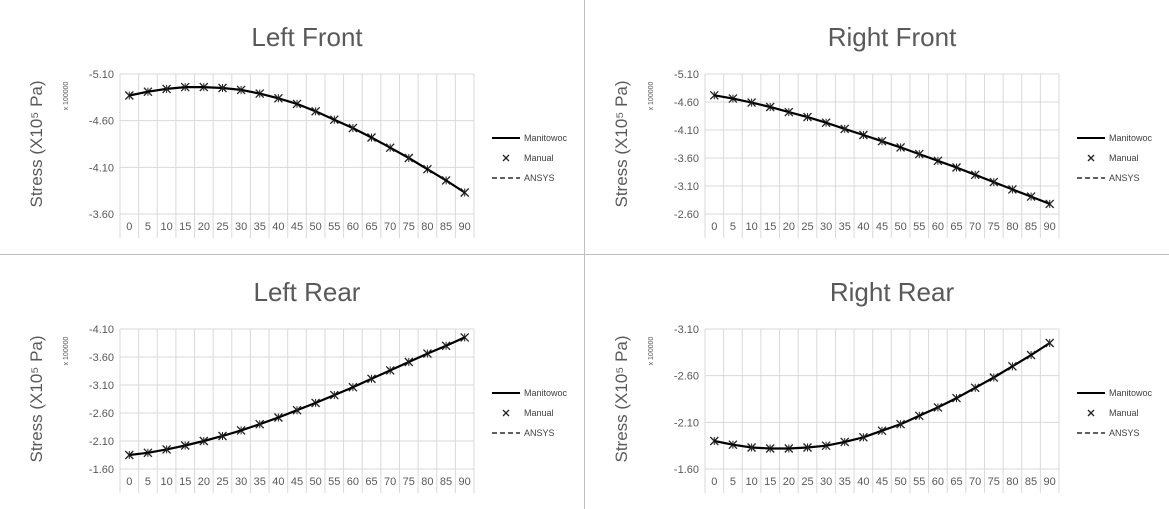 Image resolution: width=1169 pixels, height=509 pixels. What do you see at coordinates (1091, 413) in the screenshot?
I see `legend-swatch-manual` at bounding box center [1091, 413].